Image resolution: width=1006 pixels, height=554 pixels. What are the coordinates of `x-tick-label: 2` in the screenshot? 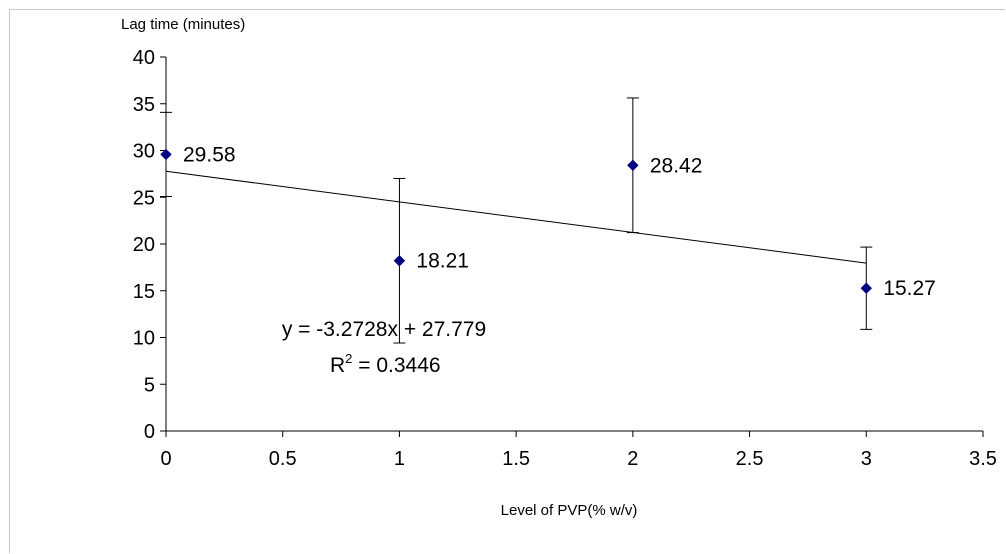 It's located at (632, 459).